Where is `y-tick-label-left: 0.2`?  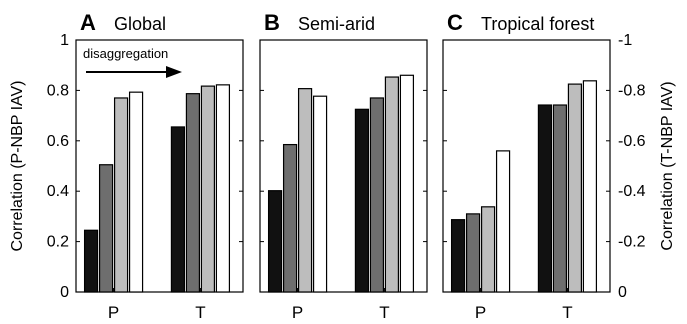
y-tick-label-left: 0.2 is located at coordinates (58, 242).